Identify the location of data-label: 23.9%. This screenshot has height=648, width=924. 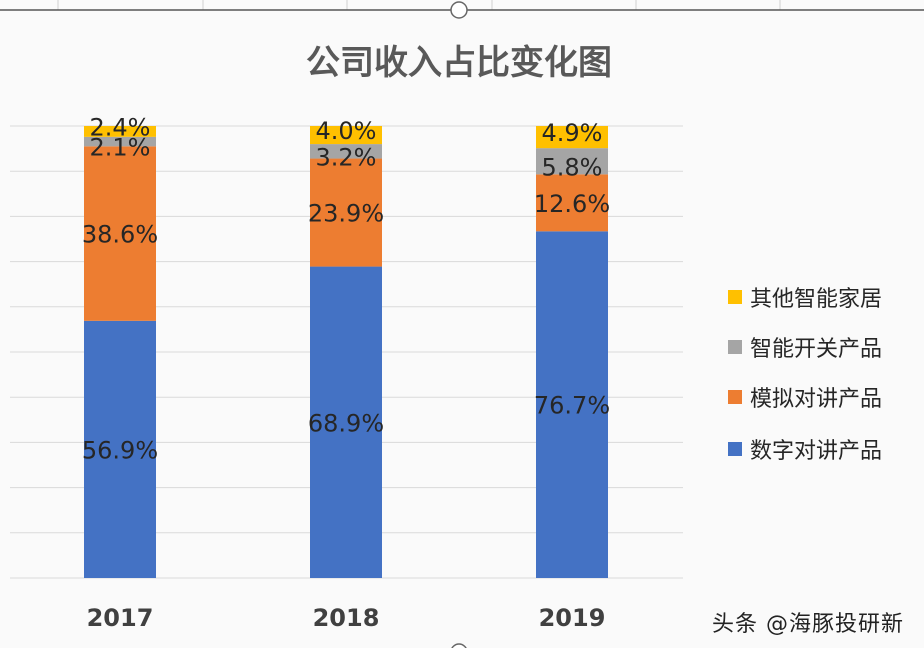
(346, 214).